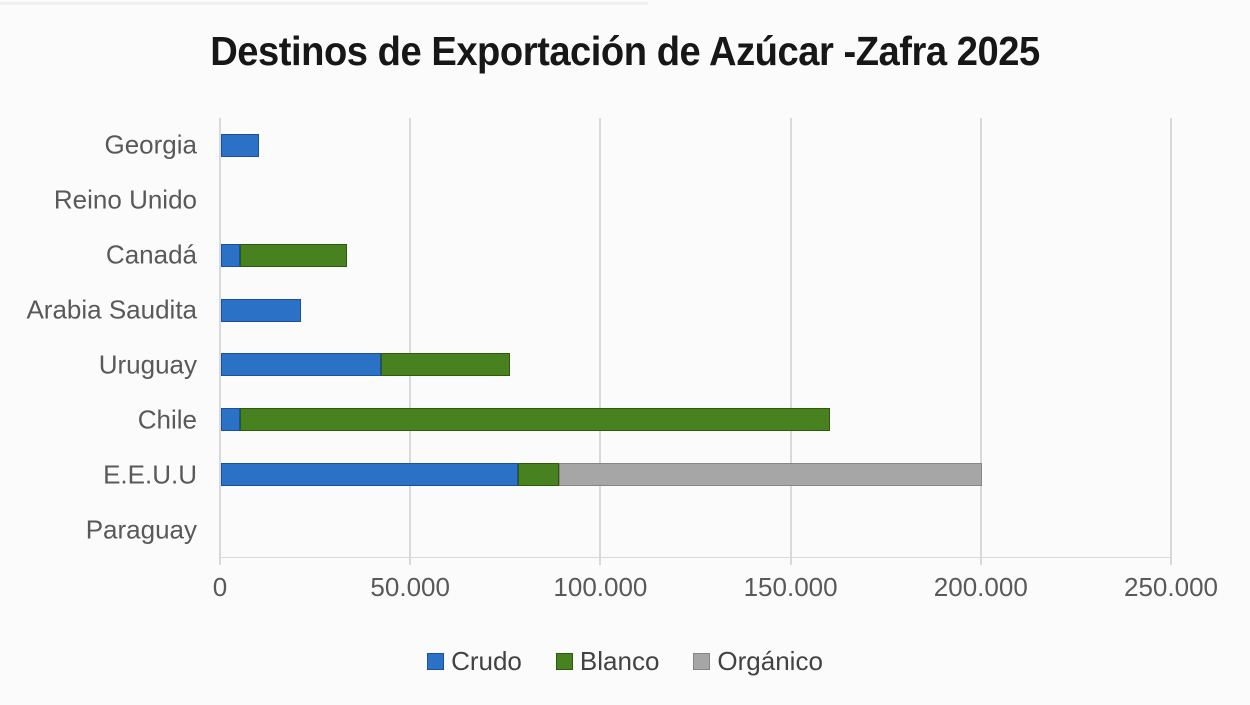 This screenshot has width=1250, height=705. I want to click on bar-row-arabia-saudita, so click(696, 310).